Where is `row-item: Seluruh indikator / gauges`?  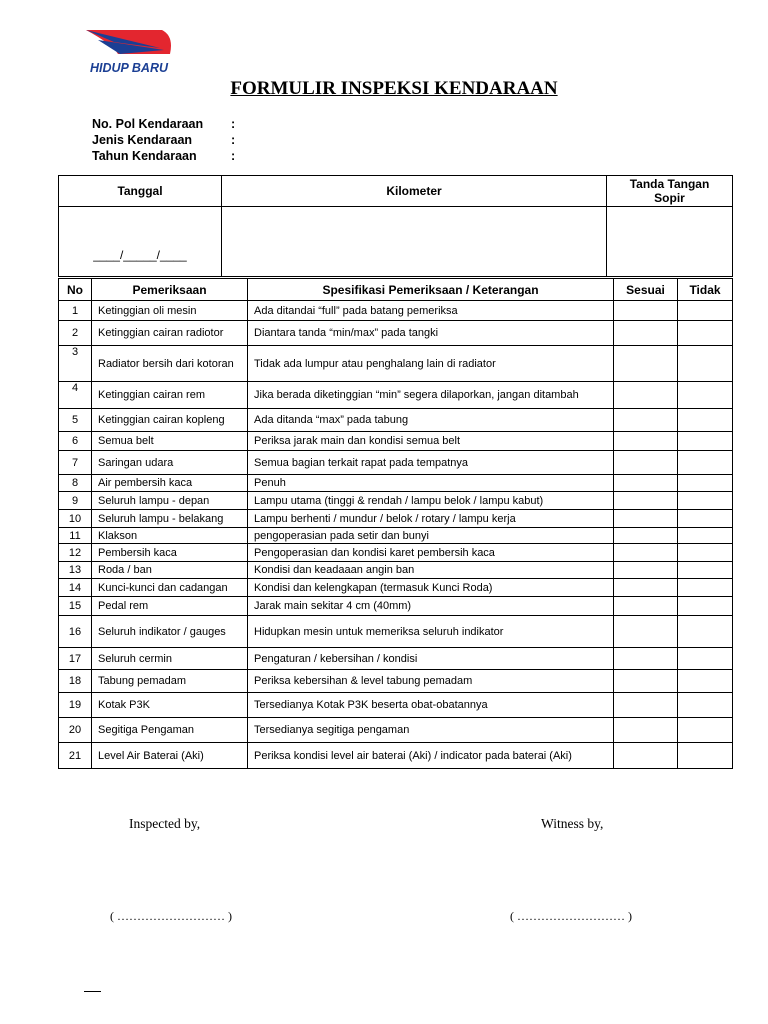 row-item: Seluruh indikator / gauges is located at coordinates (169, 631).